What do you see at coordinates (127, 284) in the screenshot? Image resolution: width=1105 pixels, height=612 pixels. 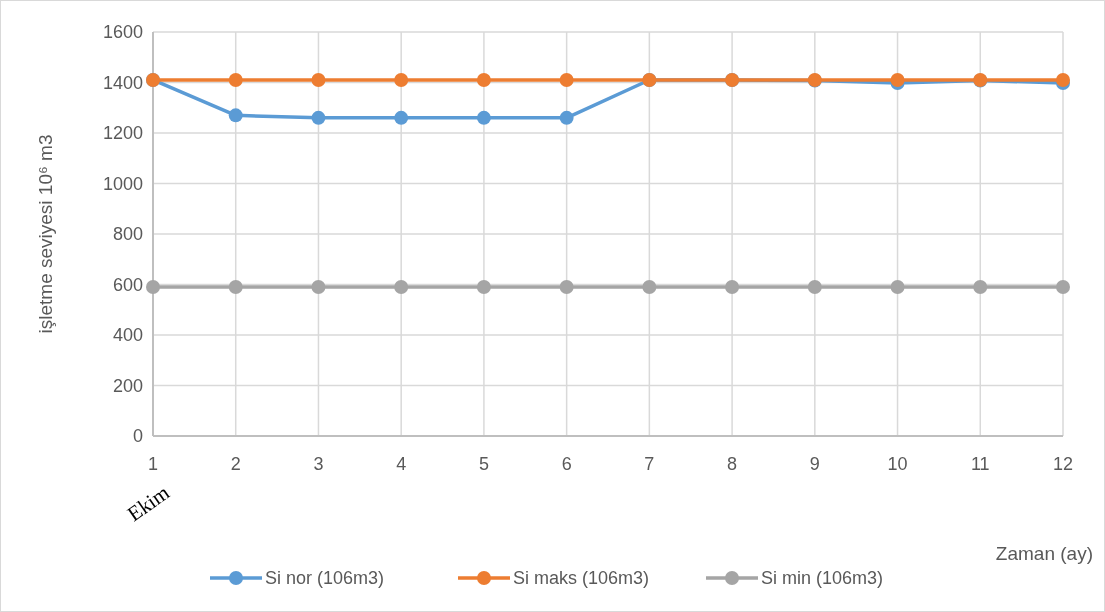 I see `y-tick-label: 600` at bounding box center [127, 284].